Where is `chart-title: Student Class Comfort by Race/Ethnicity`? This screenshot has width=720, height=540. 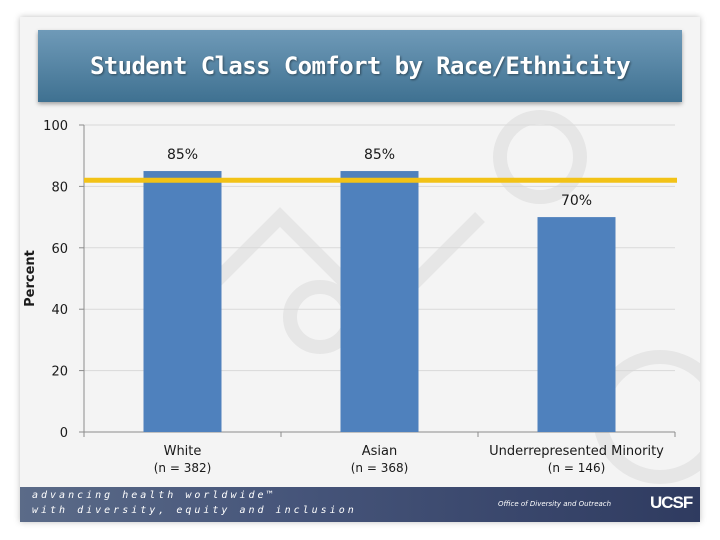 chart-title: Student Class Comfort by Race/Ethnicity is located at coordinates (360, 66).